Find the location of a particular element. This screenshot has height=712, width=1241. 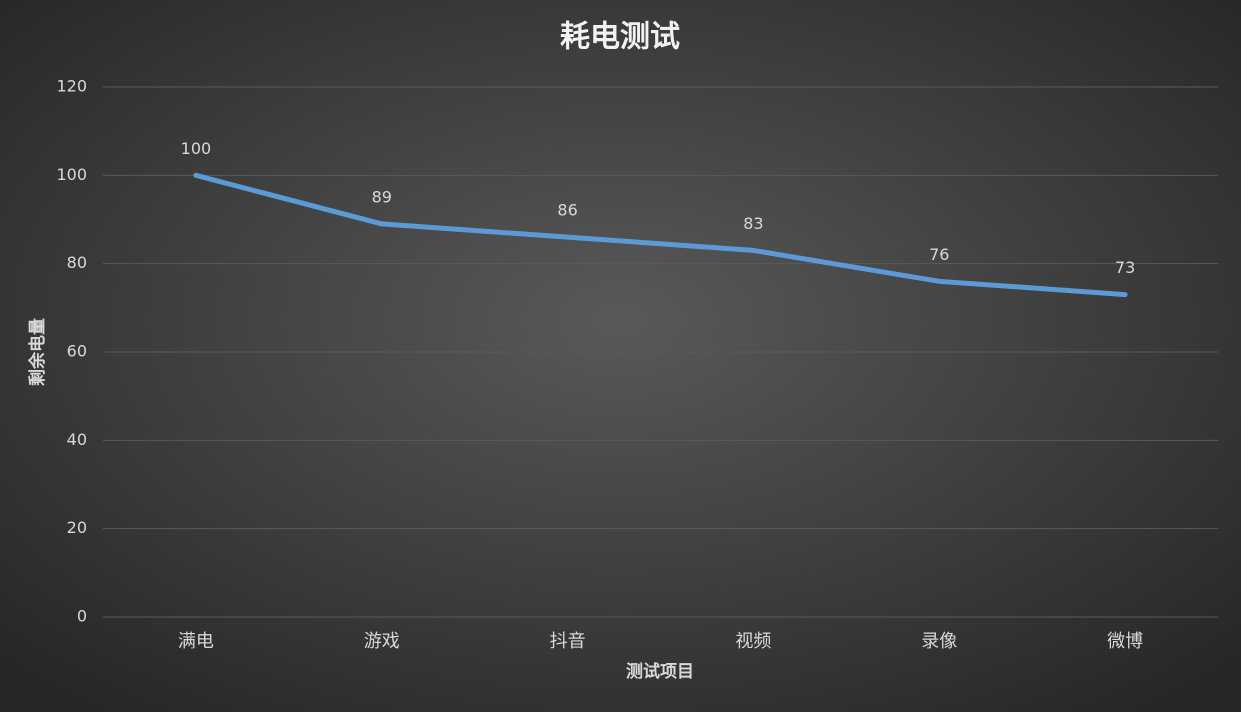

data-label: 83 is located at coordinates (753, 223).